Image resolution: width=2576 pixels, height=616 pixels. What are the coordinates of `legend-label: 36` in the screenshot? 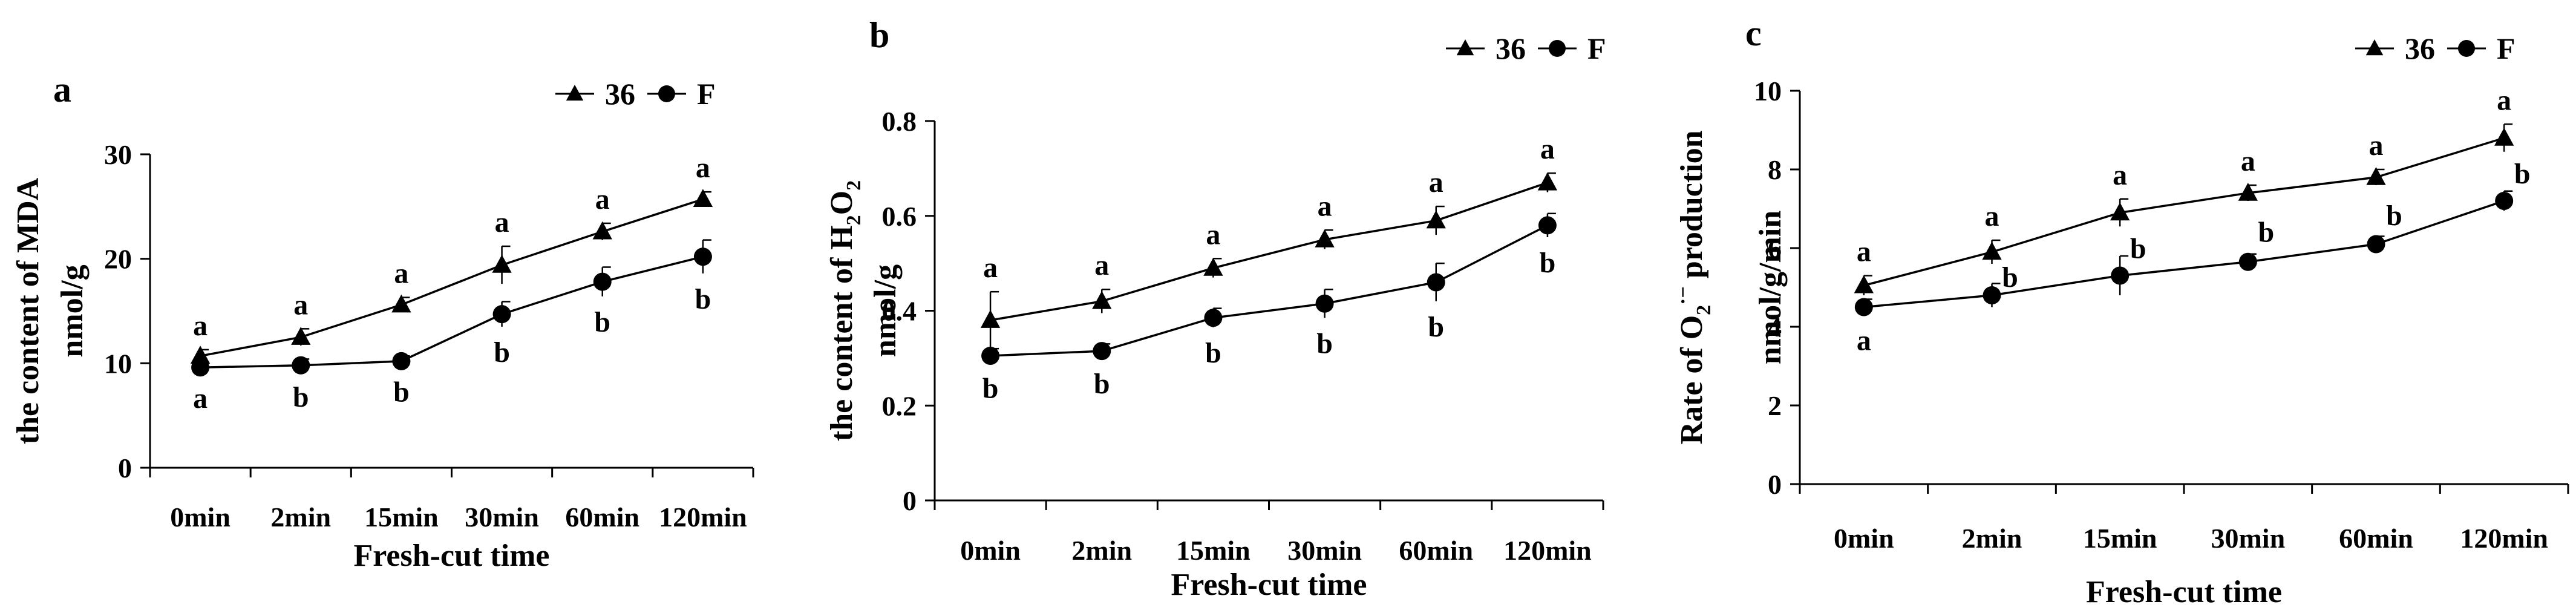 It's located at (620, 94).